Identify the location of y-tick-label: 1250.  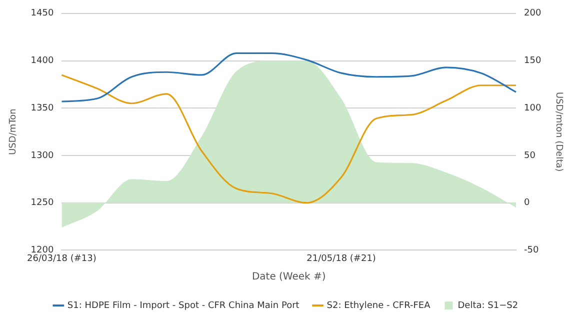
(42, 203).